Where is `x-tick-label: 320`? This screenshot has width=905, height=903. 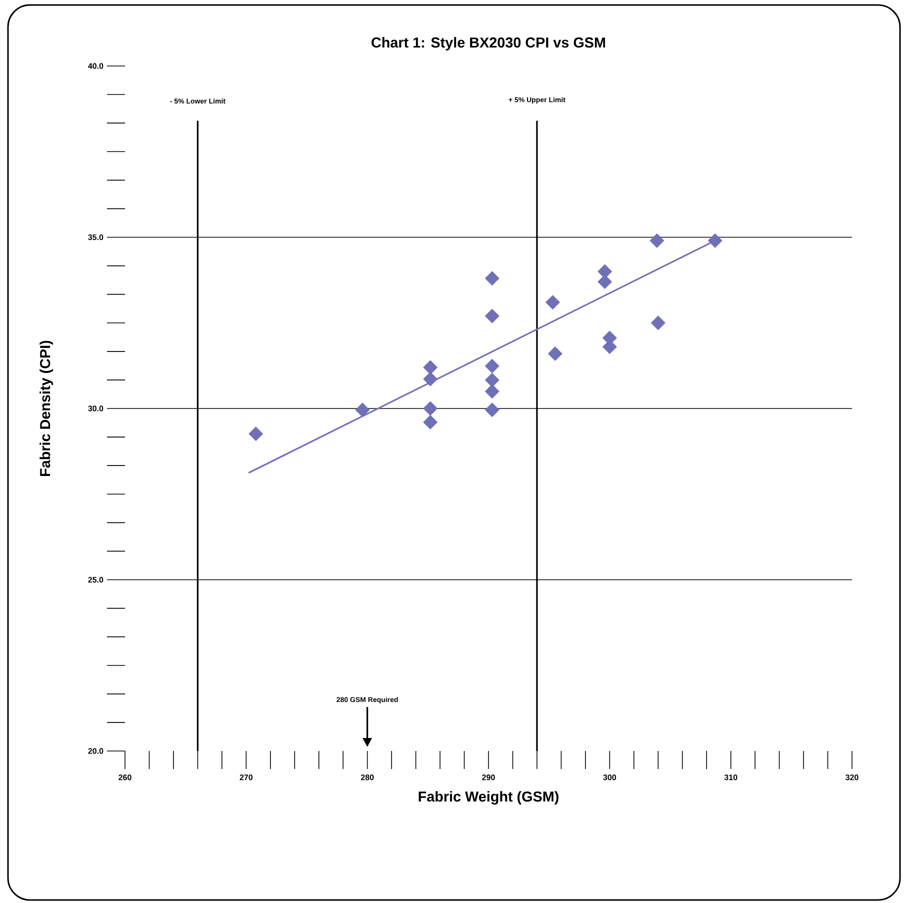
x-tick-label: 320 is located at coordinates (852, 777).